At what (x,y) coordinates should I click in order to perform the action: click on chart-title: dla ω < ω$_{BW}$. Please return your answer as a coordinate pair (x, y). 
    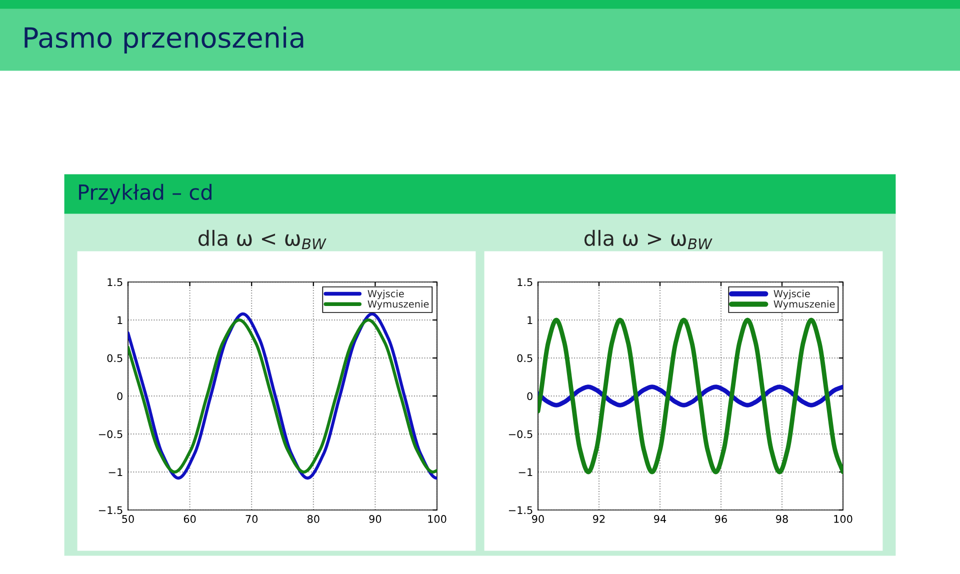
    Looking at the image, I should click on (262, 240).